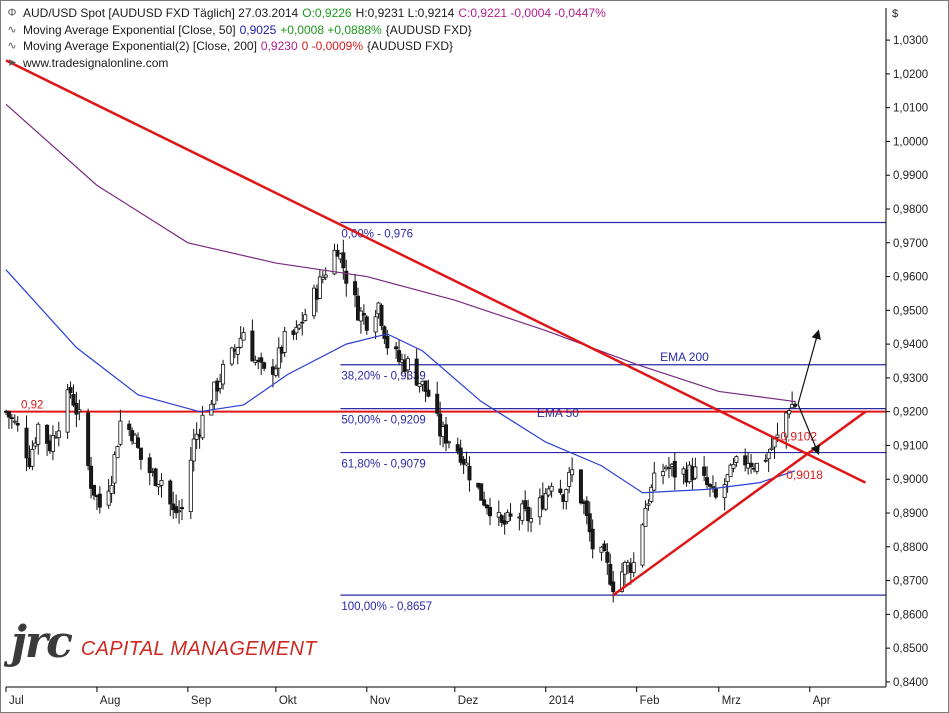  Describe the element at coordinates (383, 421) in the screenshot. I see `fib-level-label: 50,00% - 0,9209` at that location.